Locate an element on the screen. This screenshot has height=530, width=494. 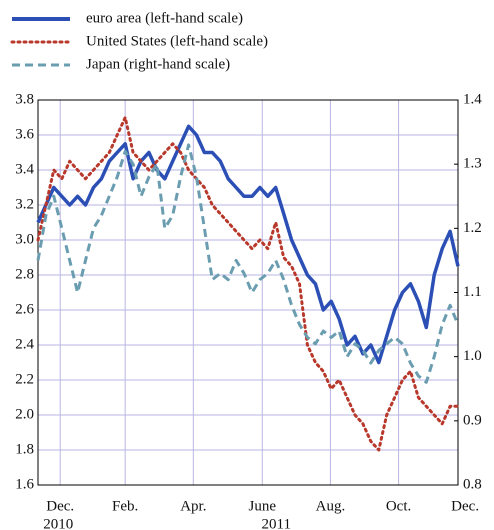
y2-tick-label: 1.4 is located at coordinates (472, 99).